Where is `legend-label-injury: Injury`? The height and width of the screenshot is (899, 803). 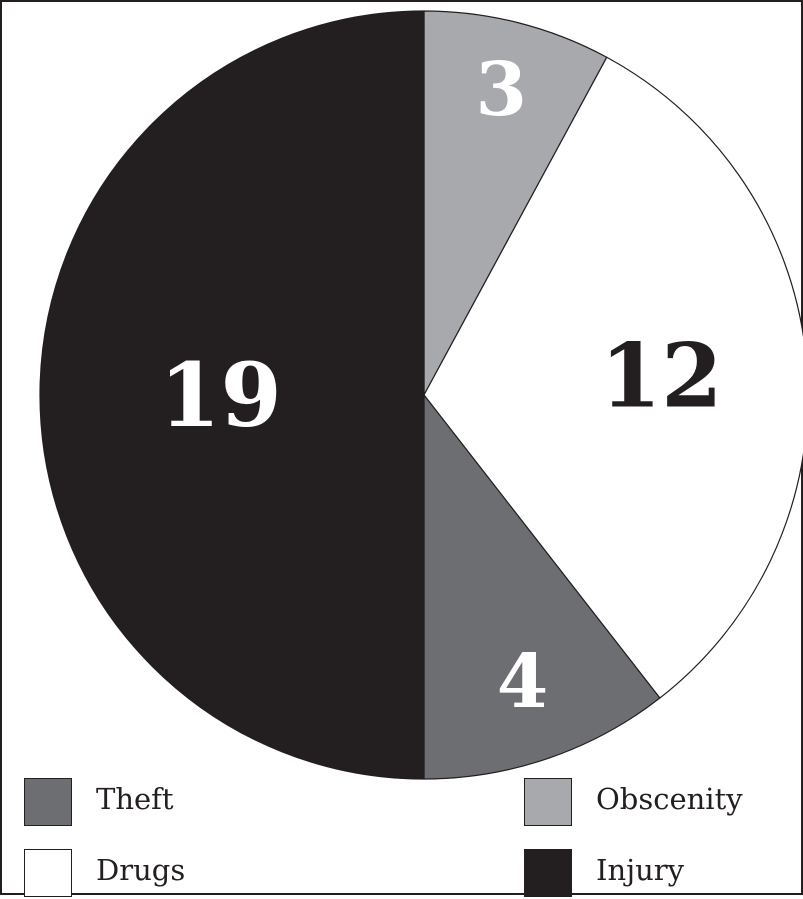 legend-label-injury: Injury is located at coordinates (640, 870).